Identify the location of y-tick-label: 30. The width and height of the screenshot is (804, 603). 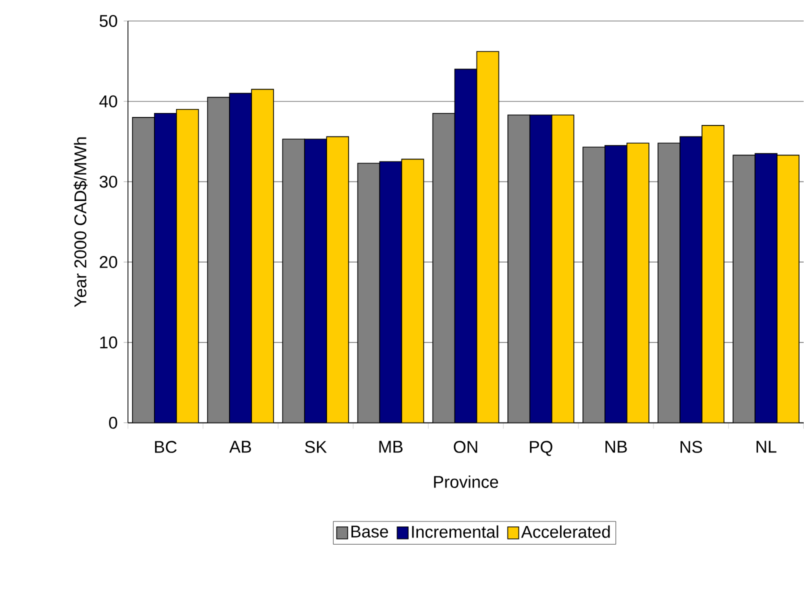
(109, 182).